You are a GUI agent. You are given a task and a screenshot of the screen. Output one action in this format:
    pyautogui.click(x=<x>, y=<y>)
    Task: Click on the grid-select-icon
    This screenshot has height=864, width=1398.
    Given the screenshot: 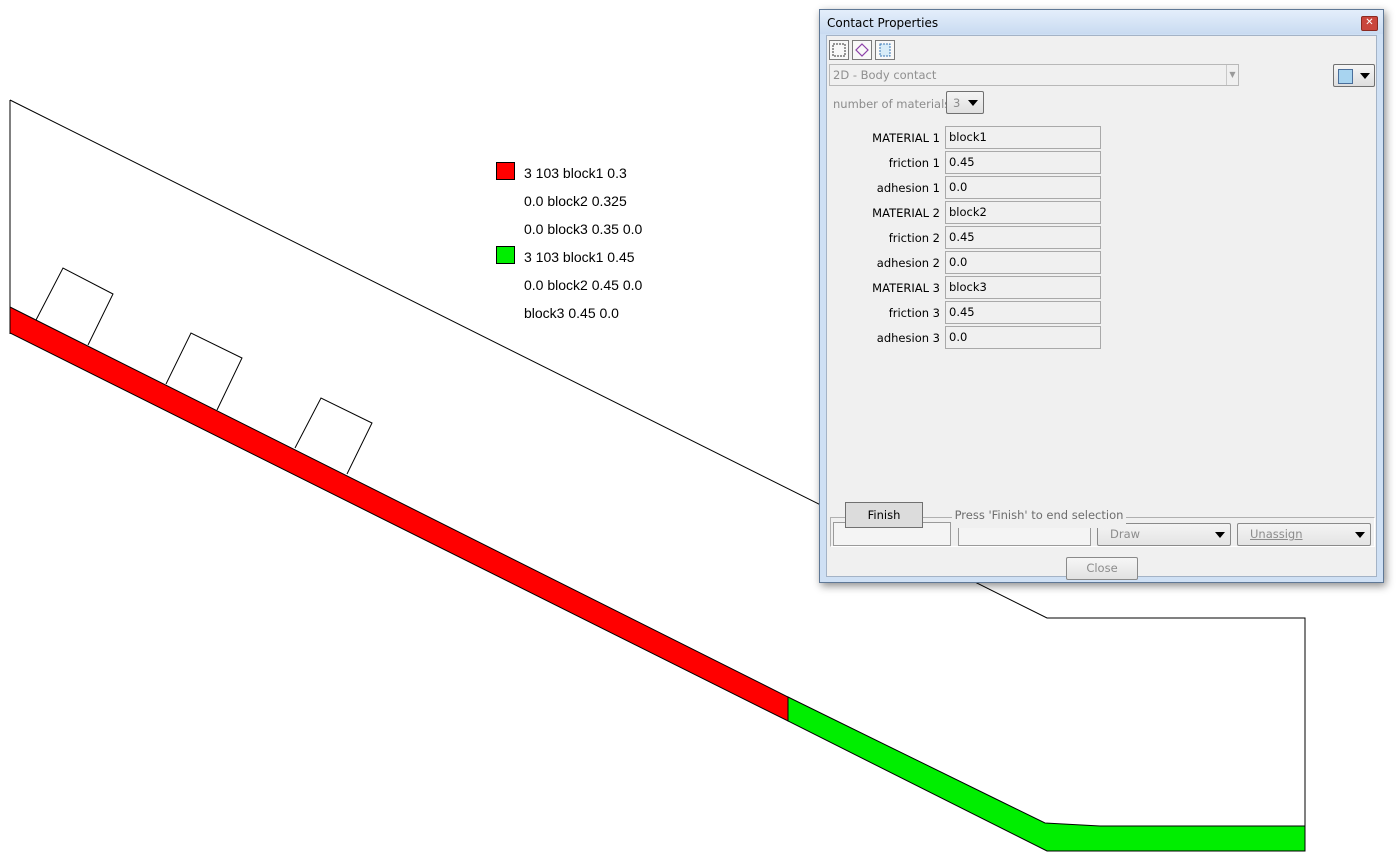 What is the action you would take?
    pyautogui.click(x=885, y=50)
    